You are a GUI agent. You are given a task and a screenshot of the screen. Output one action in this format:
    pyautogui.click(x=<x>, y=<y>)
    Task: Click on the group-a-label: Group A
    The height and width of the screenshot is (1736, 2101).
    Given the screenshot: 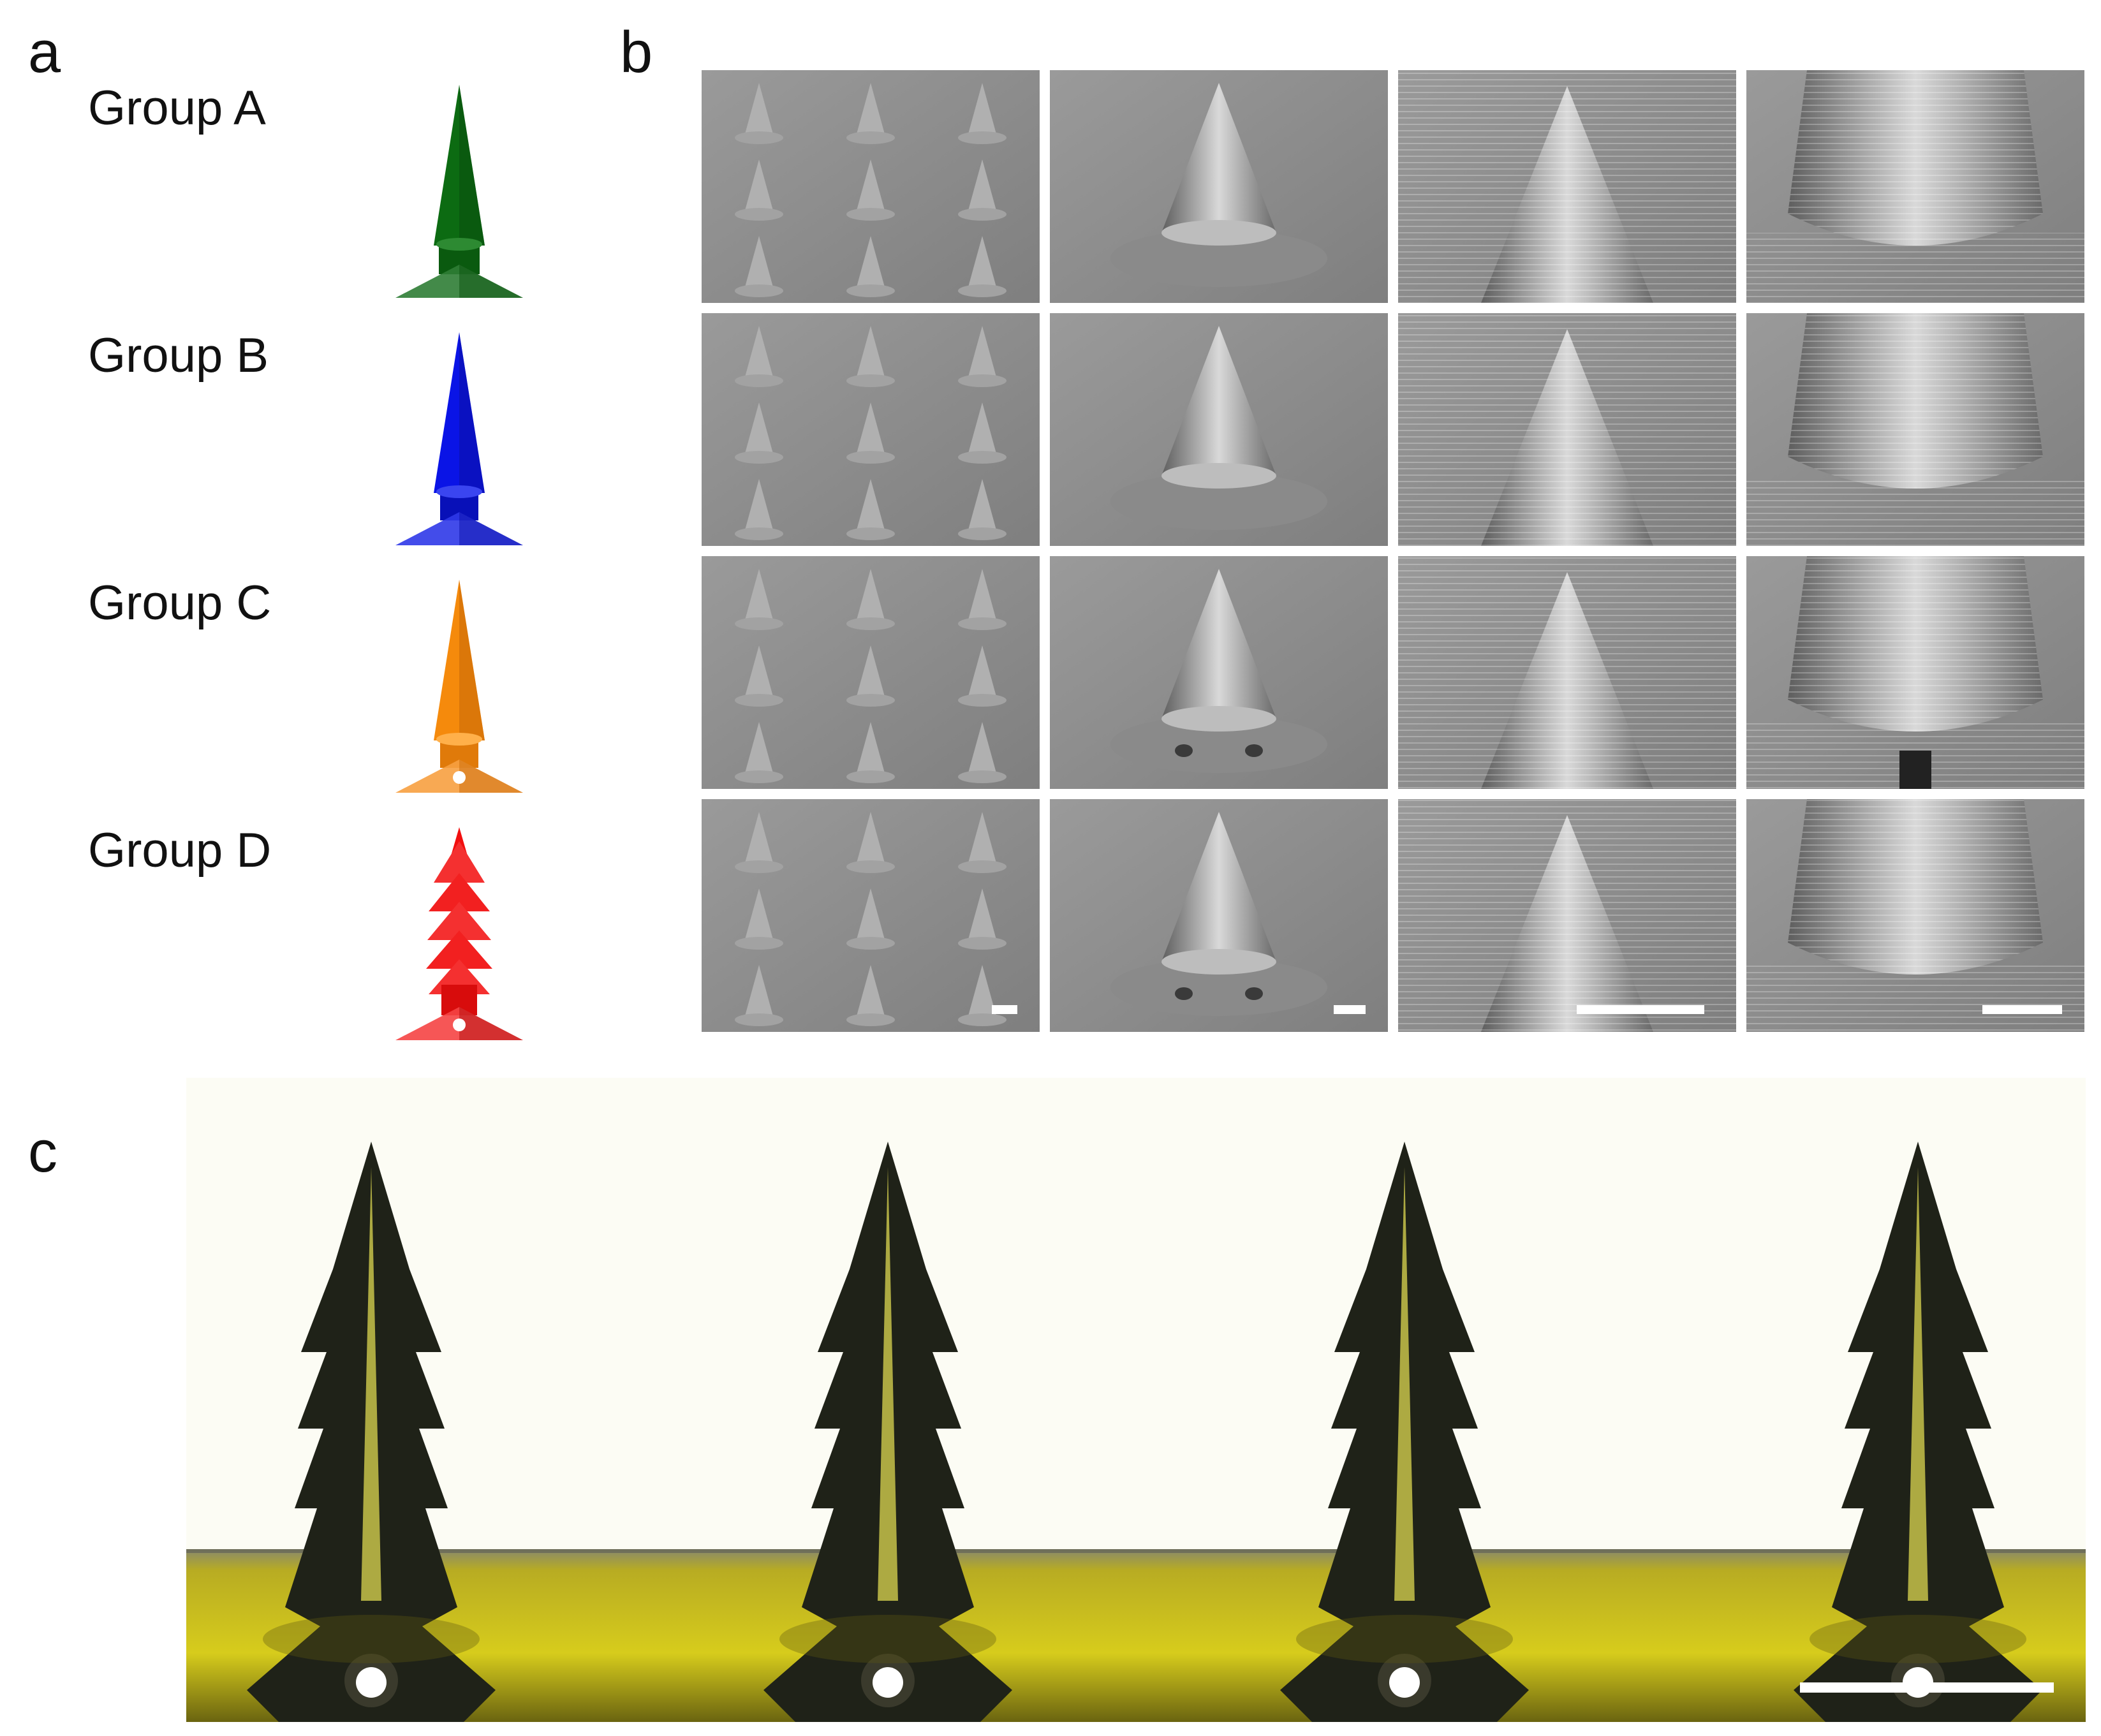 What is the action you would take?
    pyautogui.click(x=177, y=108)
    